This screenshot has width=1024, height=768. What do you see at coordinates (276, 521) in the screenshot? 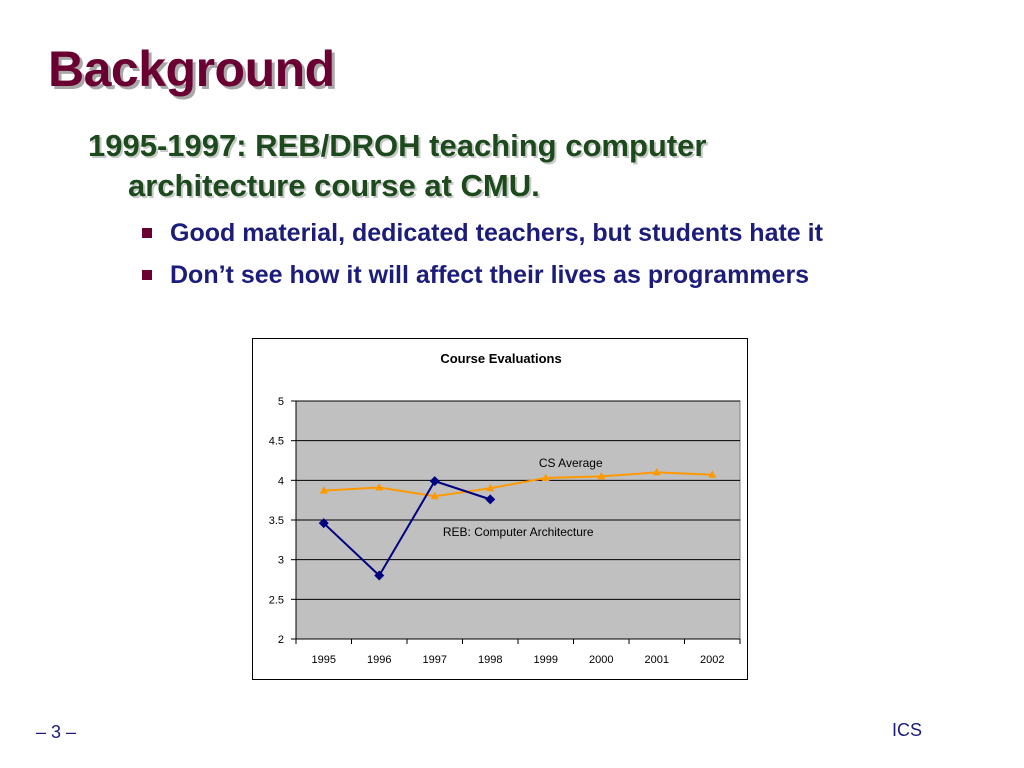
I see `y-tick-label: 3.5` at bounding box center [276, 521].